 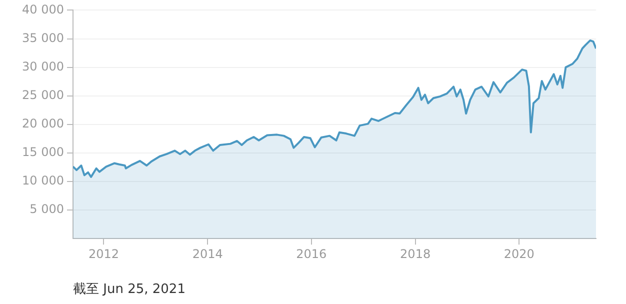 What do you see at coordinates (415, 253) in the screenshot?
I see `x-tick-label: 2018` at bounding box center [415, 253].